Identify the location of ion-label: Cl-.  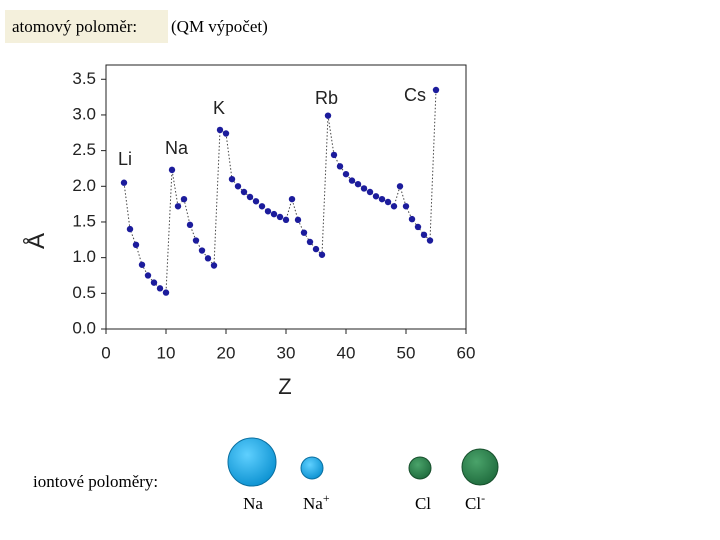
(475, 502).